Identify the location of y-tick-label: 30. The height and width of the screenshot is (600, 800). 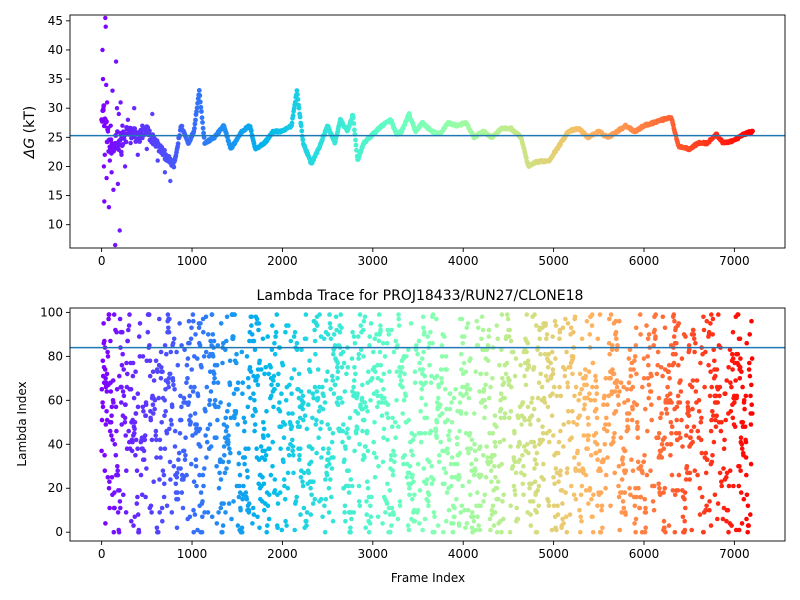
(55, 108).